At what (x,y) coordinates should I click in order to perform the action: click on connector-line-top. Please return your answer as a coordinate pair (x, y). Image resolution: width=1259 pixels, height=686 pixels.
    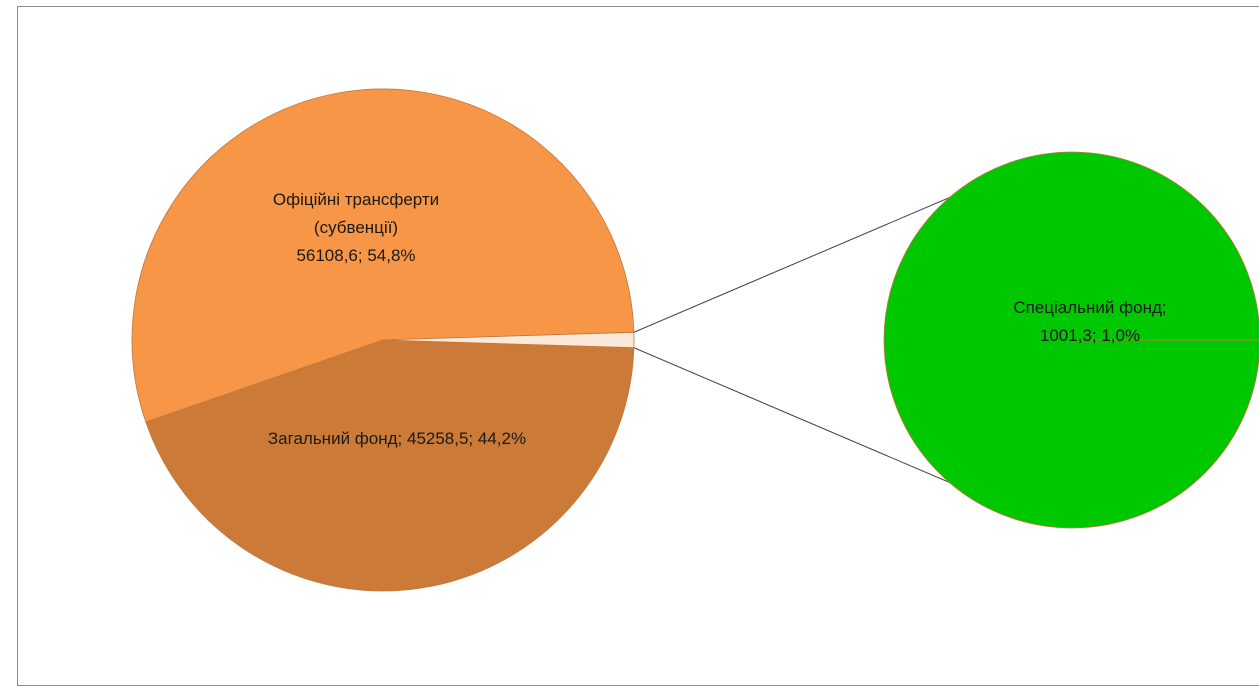
    Looking at the image, I should click on (813, 255).